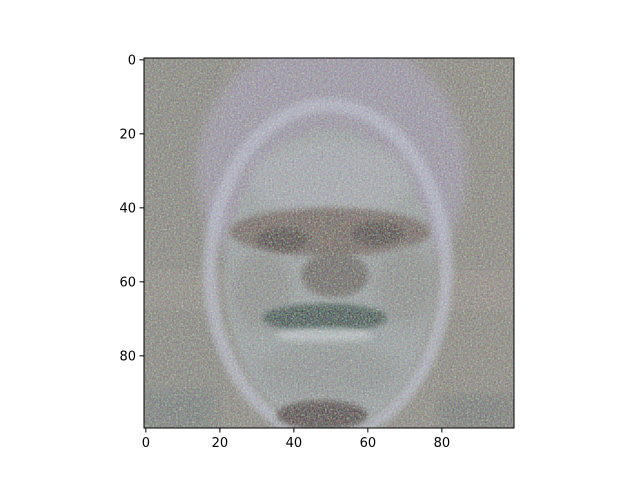  I want to click on x-tick-label: 80, so click(442, 443).